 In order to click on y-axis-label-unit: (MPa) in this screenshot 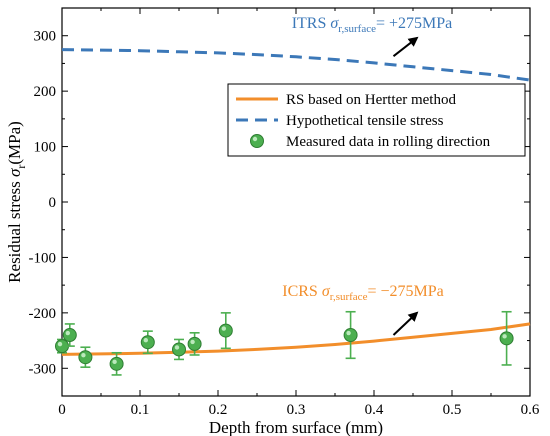, I will do `click(14, 142)`.